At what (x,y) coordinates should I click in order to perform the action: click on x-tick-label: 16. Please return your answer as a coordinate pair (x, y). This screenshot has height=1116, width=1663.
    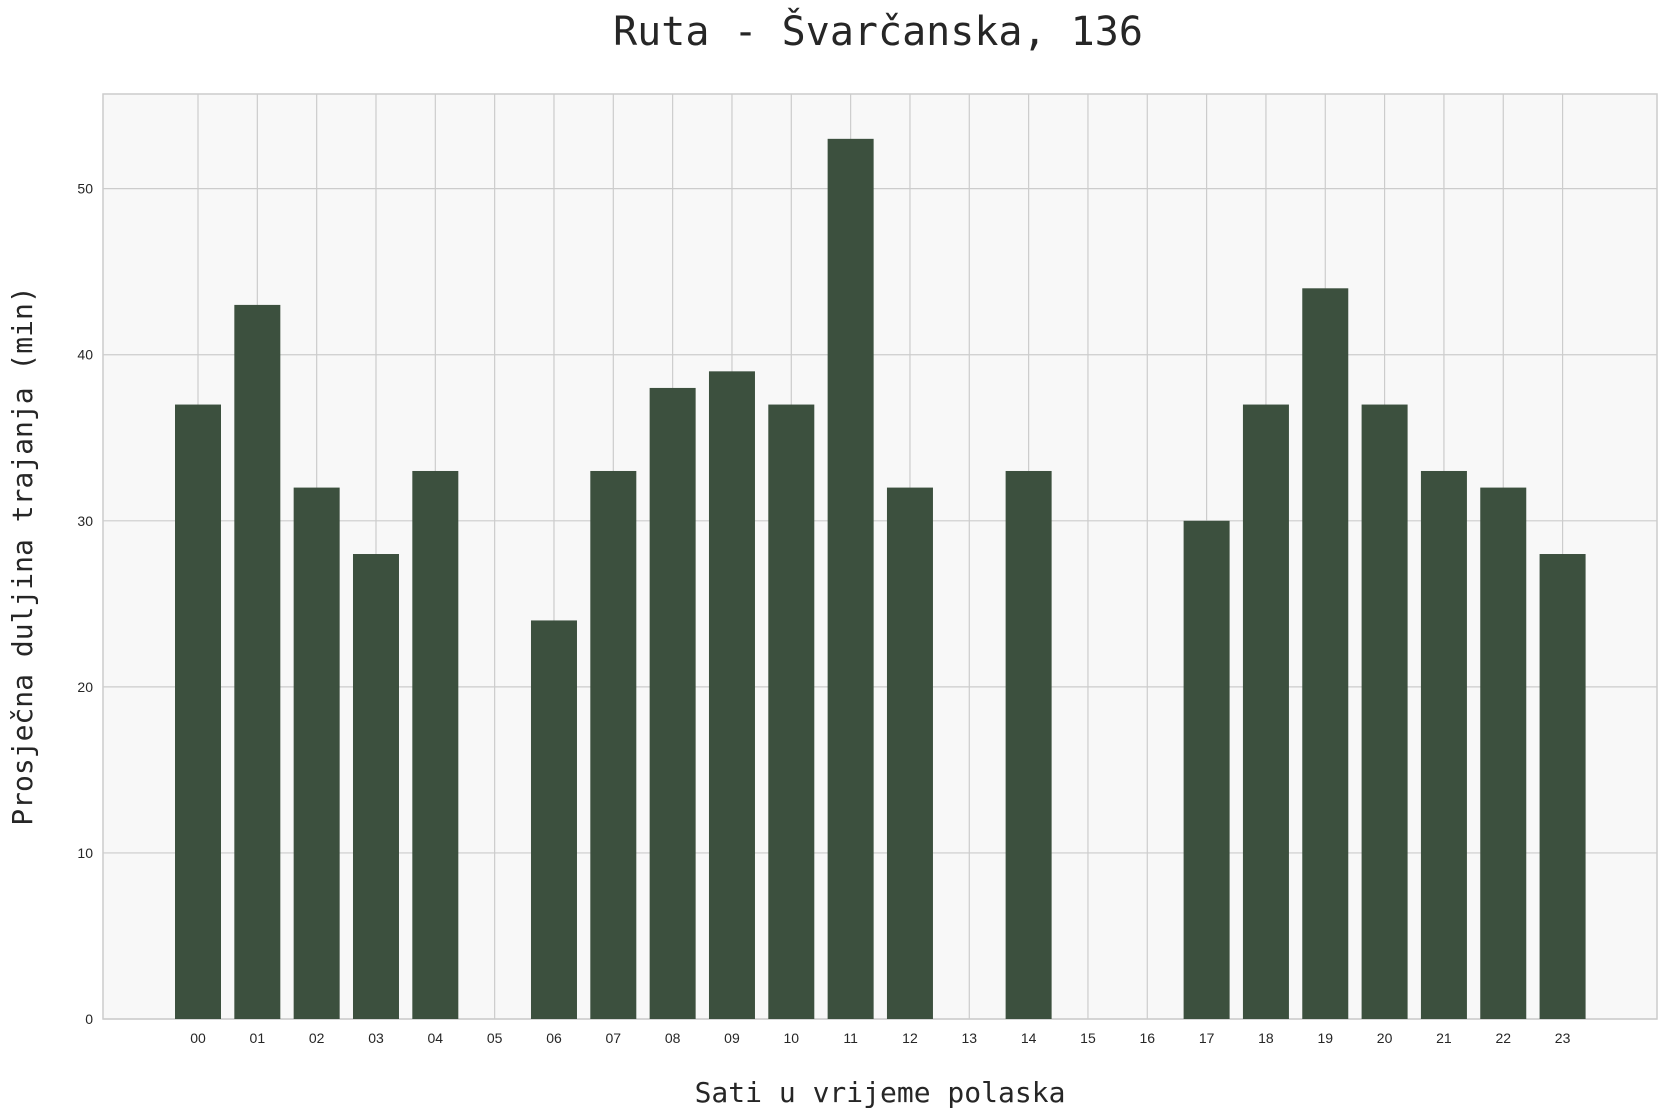
    Looking at the image, I should click on (1147, 1038).